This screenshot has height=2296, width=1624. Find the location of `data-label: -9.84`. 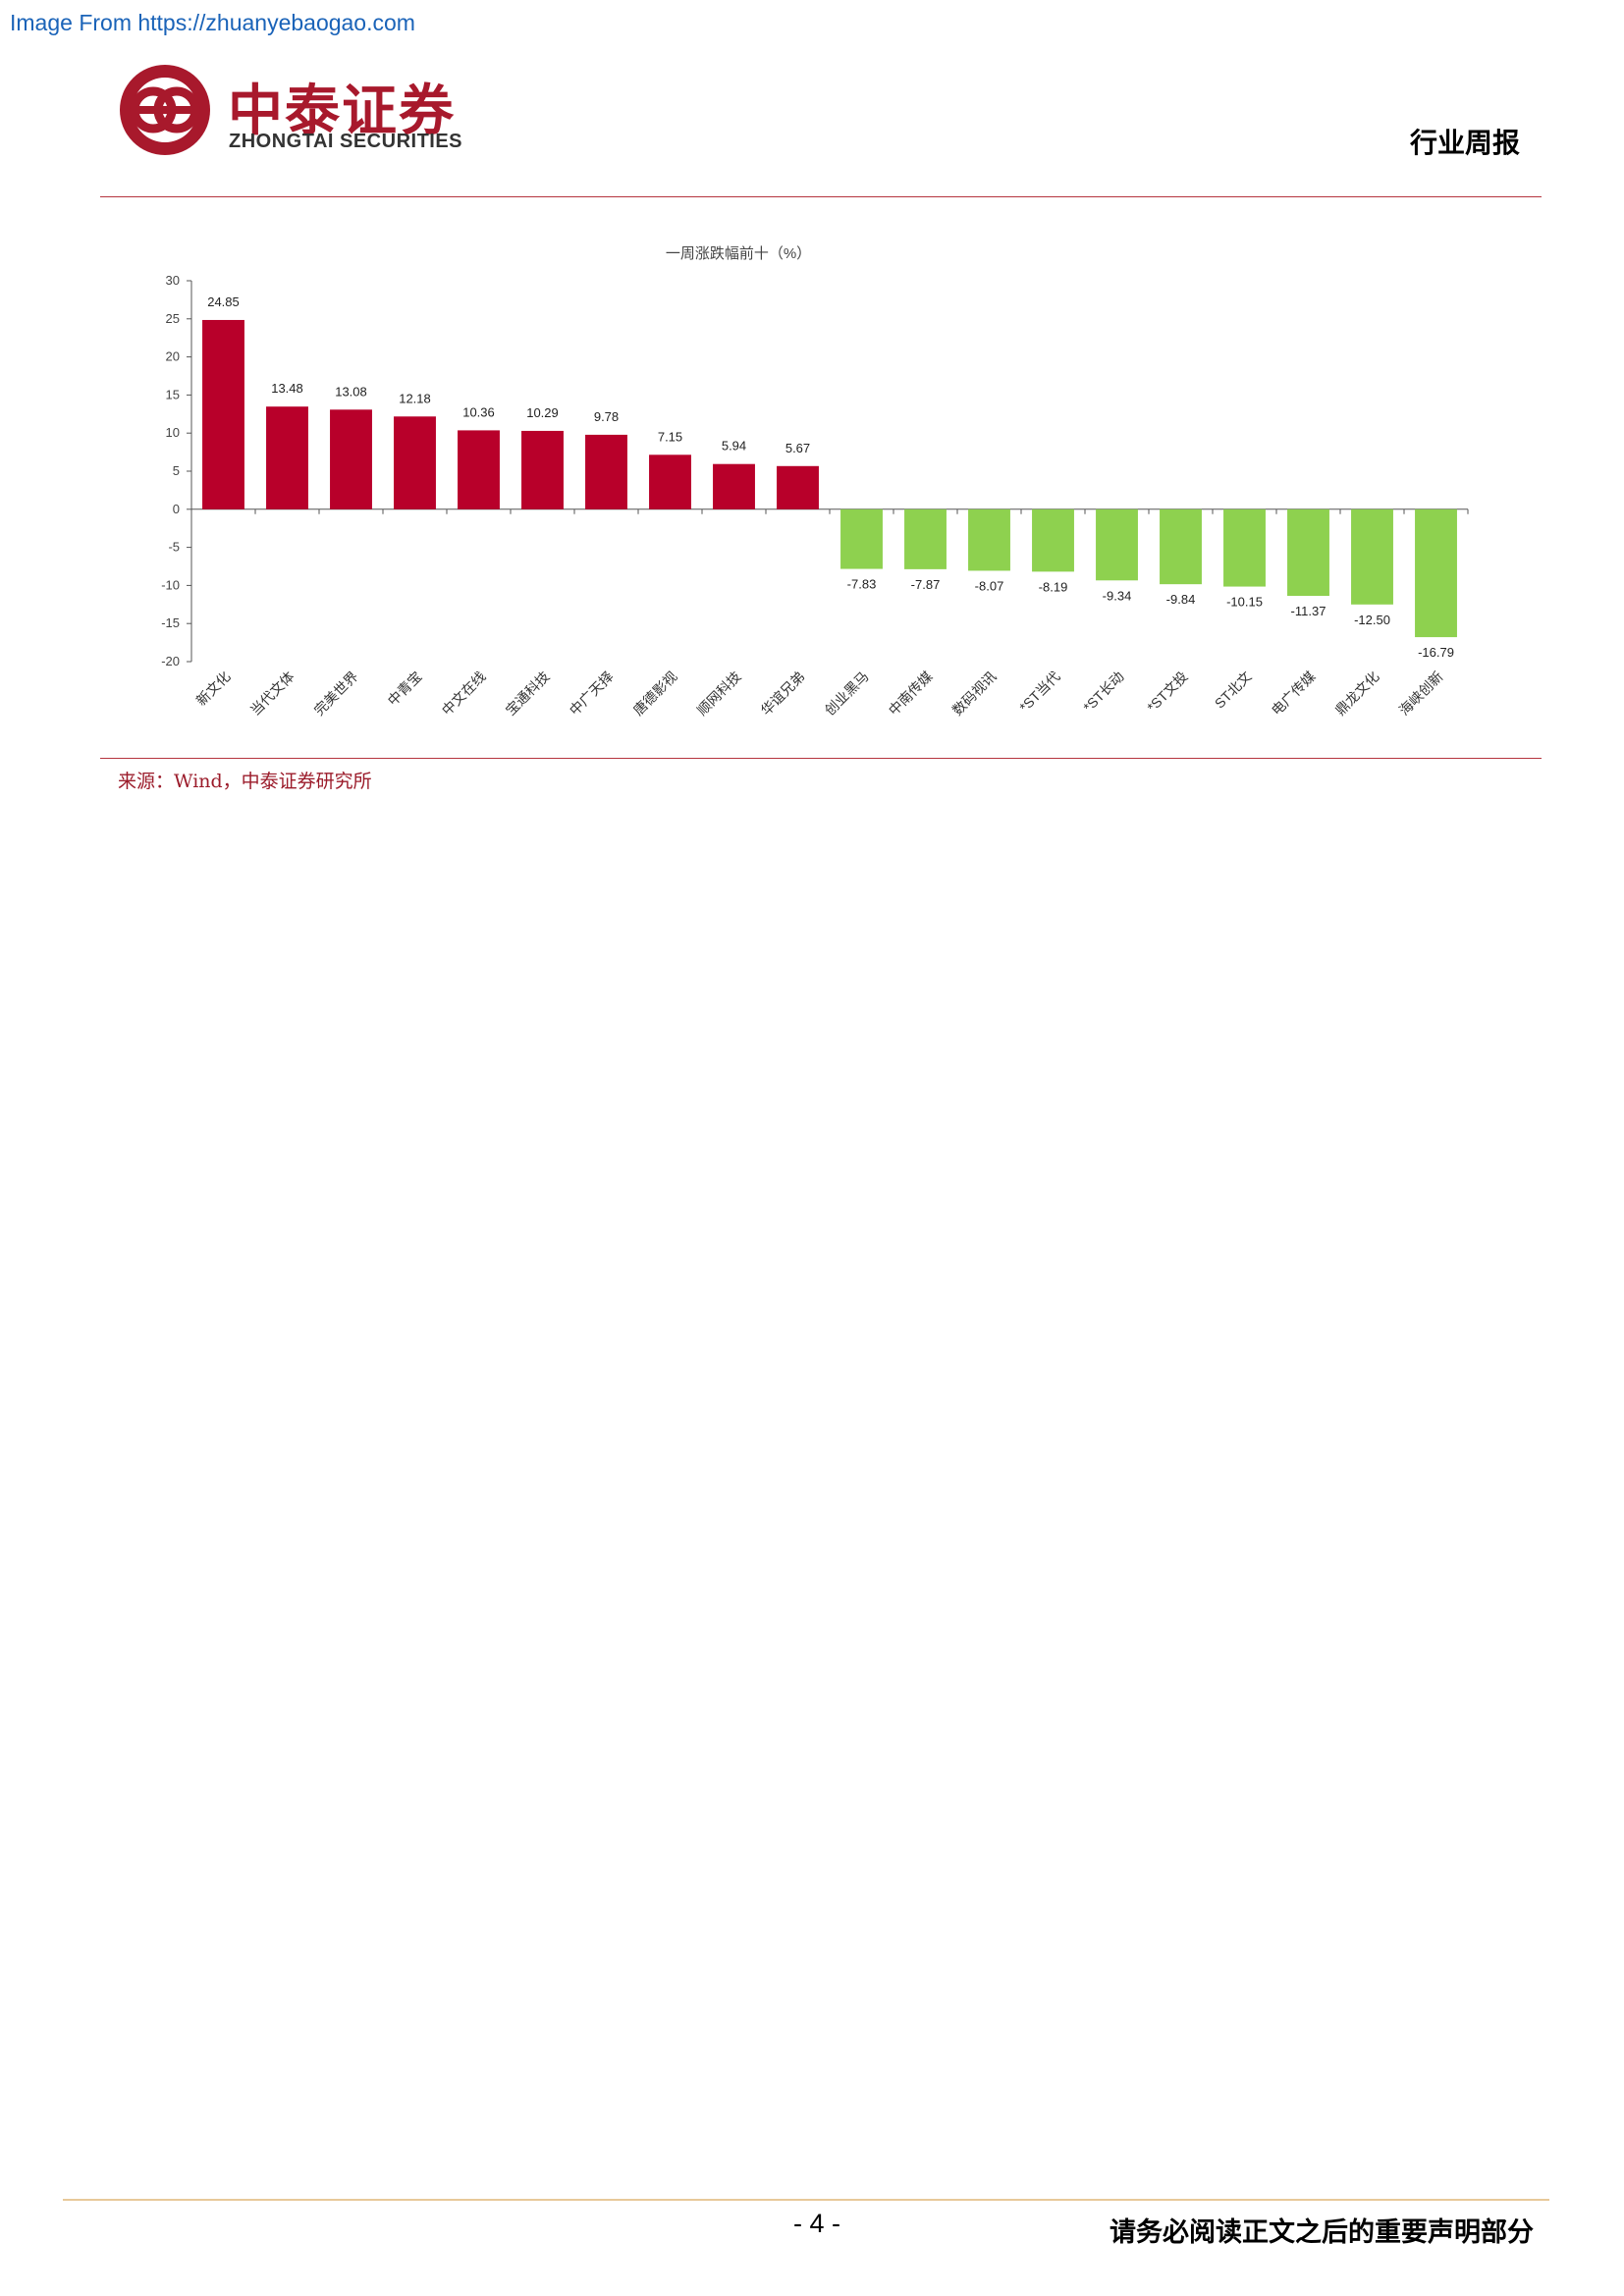

data-label: -9.84 is located at coordinates (1181, 600).